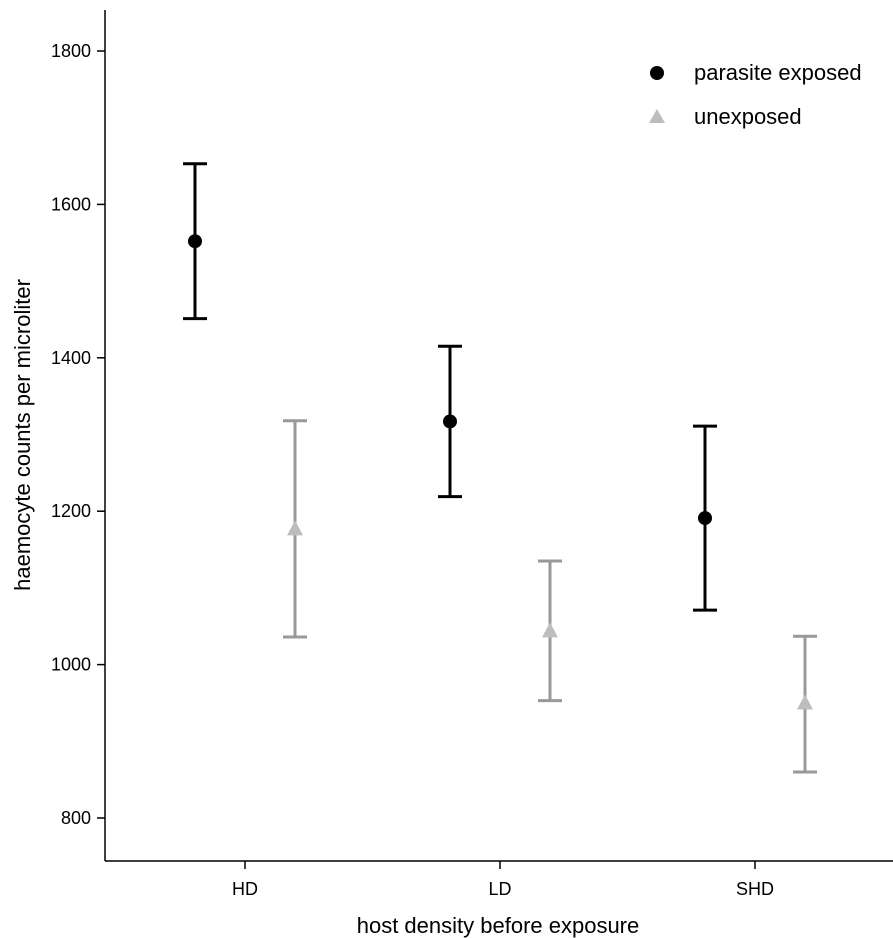 This screenshot has height=938, width=893. I want to click on y-tick-label: 1600, so click(71, 204).